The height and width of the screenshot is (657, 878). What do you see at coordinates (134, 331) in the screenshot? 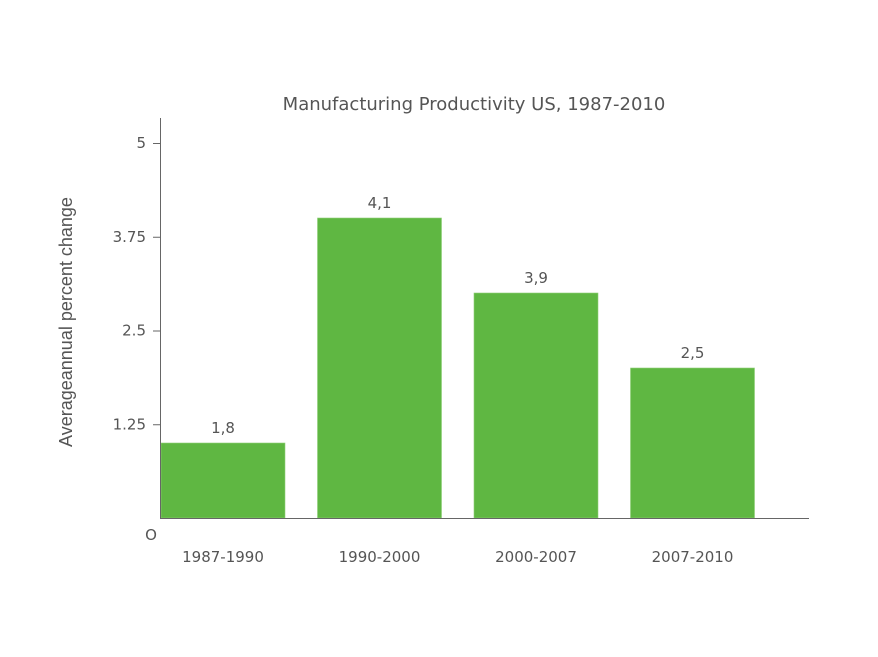
I see `y-tick-label: 2.5` at bounding box center [134, 331].